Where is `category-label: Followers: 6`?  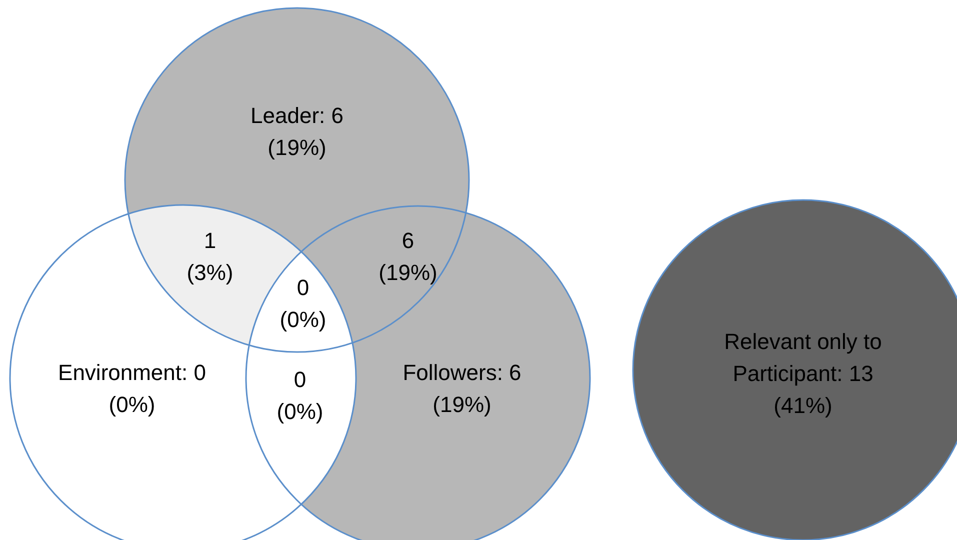
category-label: Followers: 6 is located at coordinates (462, 373).